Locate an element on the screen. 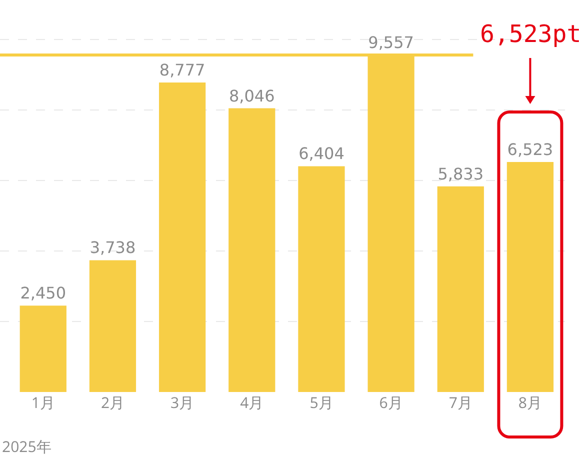 Image resolution: width=579 pixels, height=472 pixels. data-label: 8,046 is located at coordinates (251, 96).